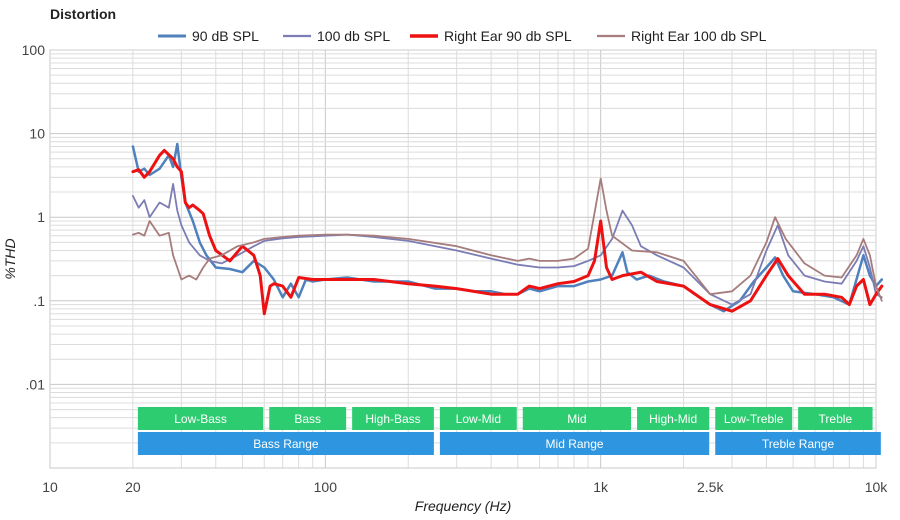 The image size is (900, 520). I want to click on chart-title: Distortion, so click(83, 14).